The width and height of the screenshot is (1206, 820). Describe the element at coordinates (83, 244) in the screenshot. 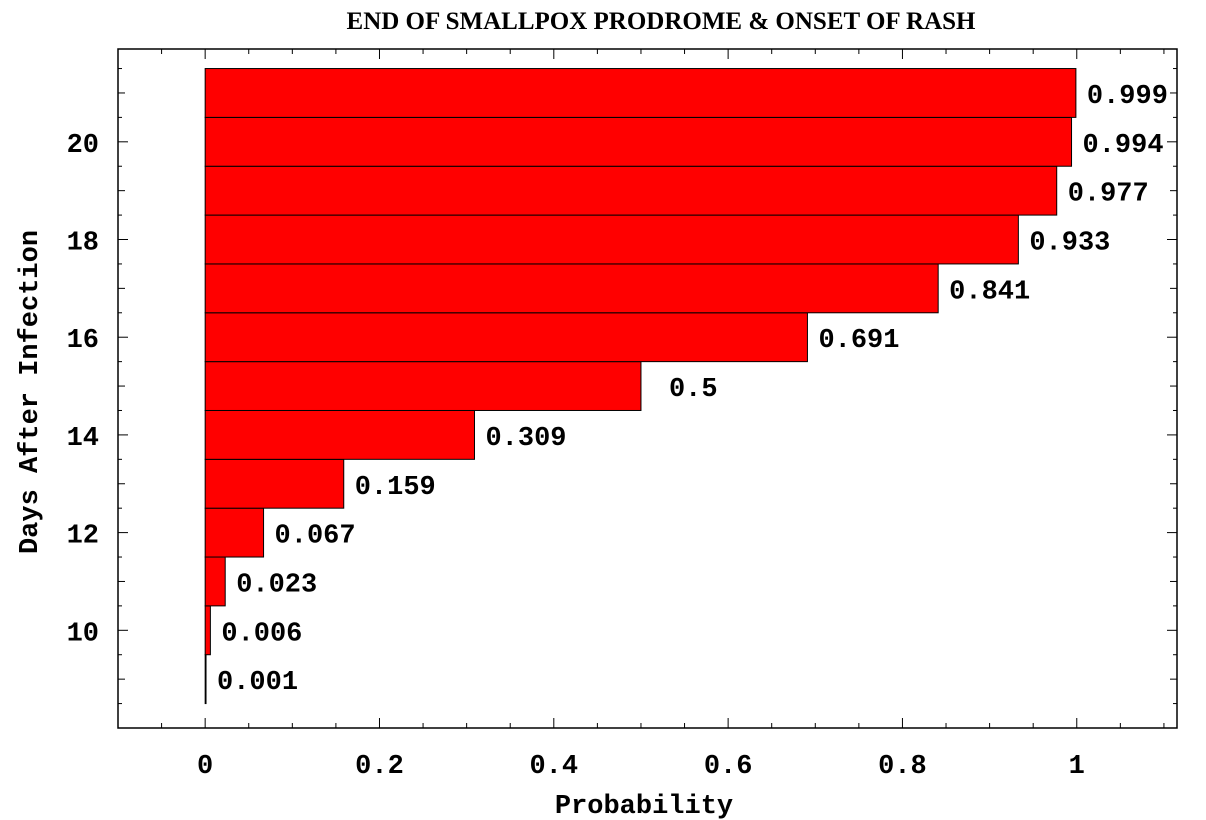

I see `y-tick-label: 18` at that location.